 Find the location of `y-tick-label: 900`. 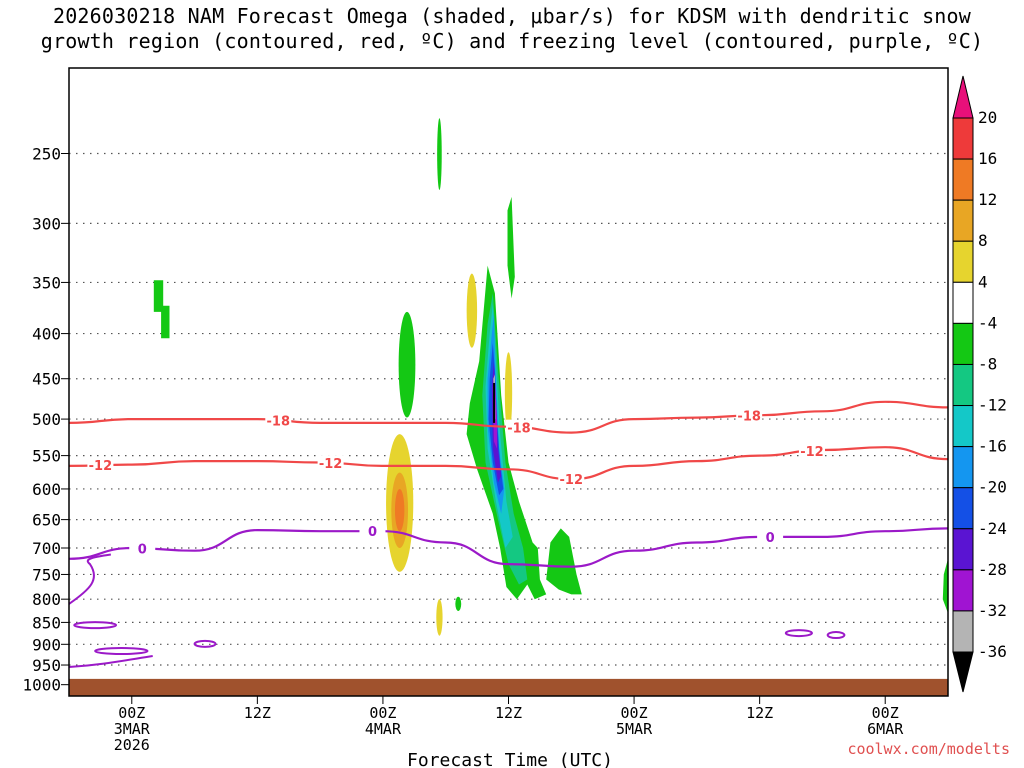

y-tick-label: 900 is located at coordinates (46, 644).